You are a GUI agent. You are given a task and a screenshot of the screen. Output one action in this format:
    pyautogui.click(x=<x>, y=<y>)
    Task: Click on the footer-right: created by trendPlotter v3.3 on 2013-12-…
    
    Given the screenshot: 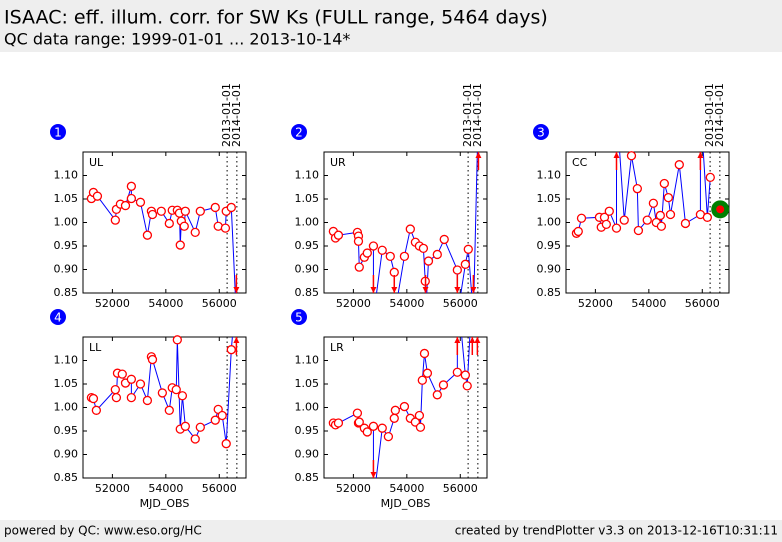 What is the action you would take?
    pyautogui.click(x=616, y=531)
    